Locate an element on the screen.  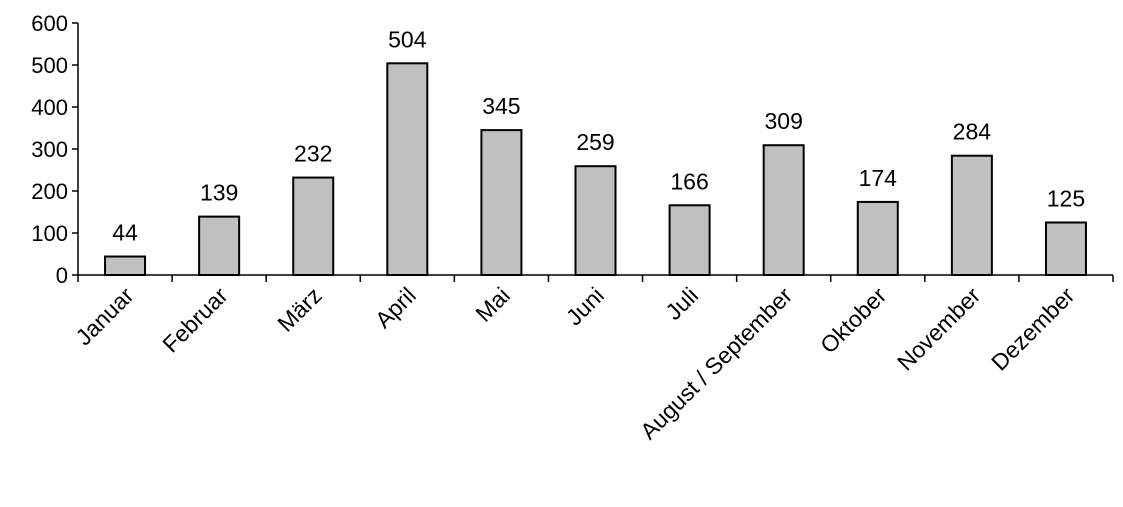
data-label: 166 is located at coordinates (689, 181).